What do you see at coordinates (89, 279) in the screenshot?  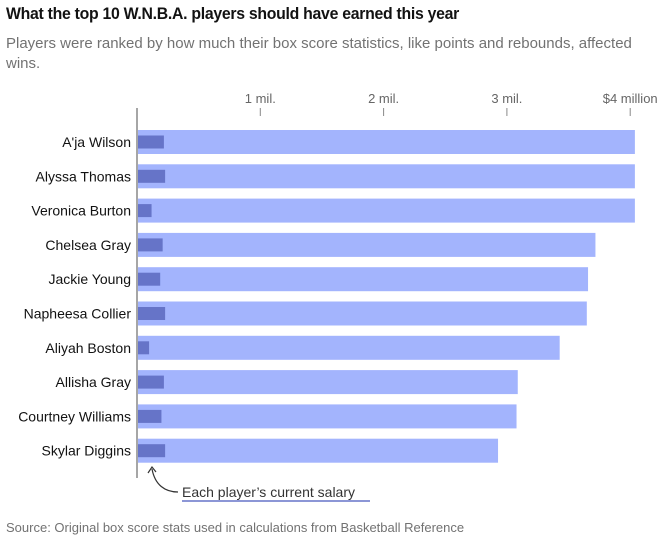 I see `player-name-label: Jackie Young` at bounding box center [89, 279].